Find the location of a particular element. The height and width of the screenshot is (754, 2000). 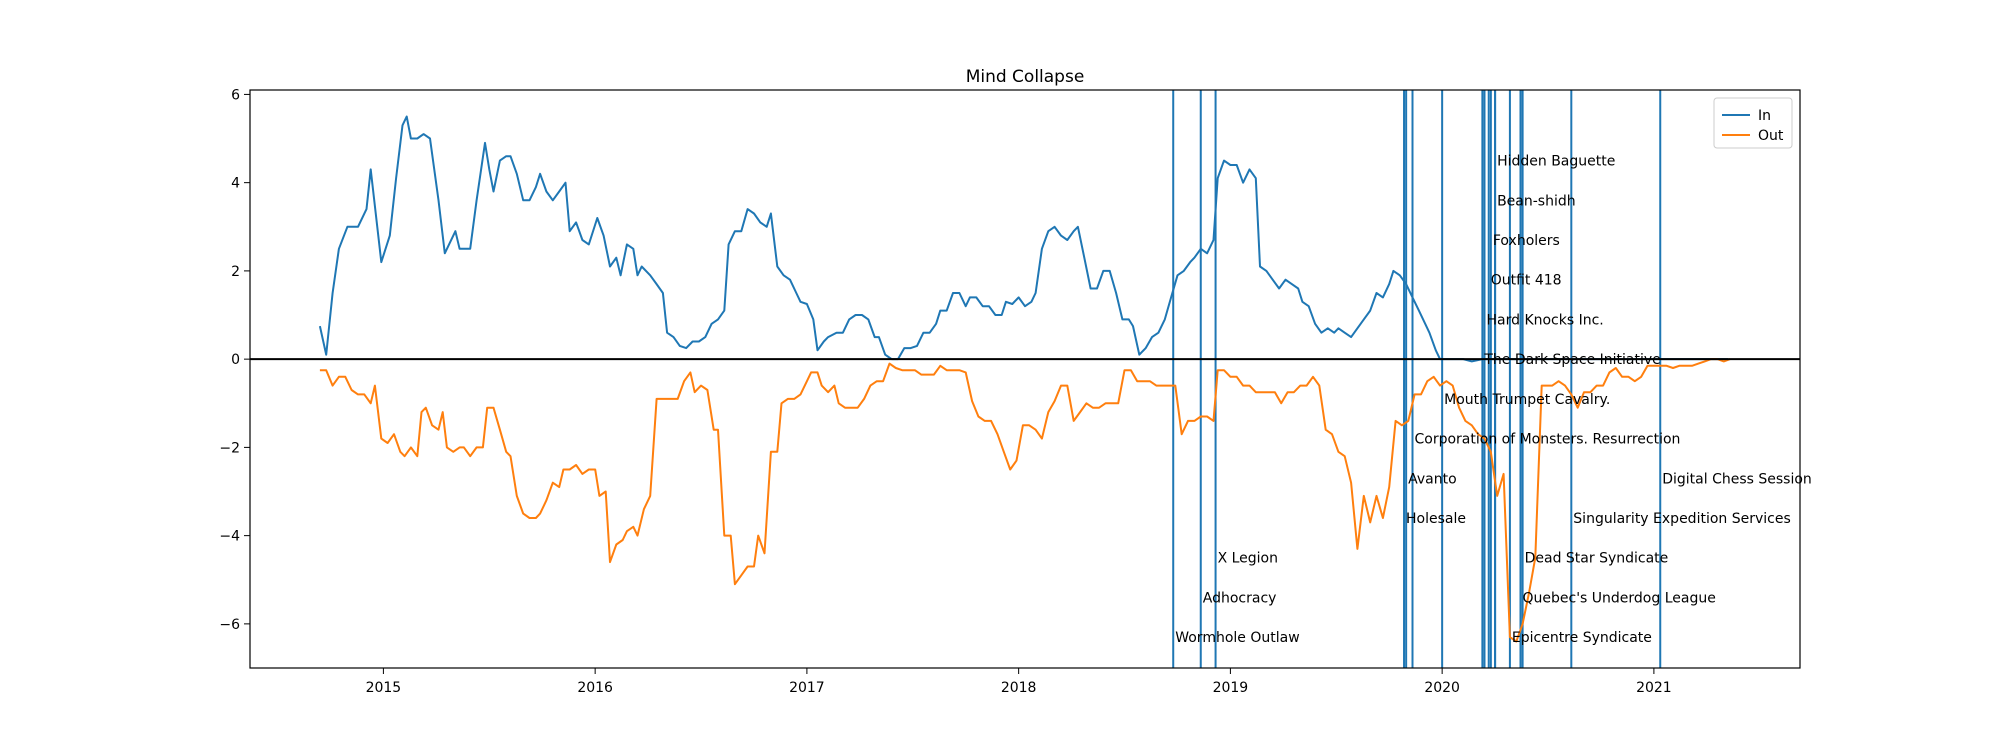

y-tick-label: 4 is located at coordinates (235, 184).